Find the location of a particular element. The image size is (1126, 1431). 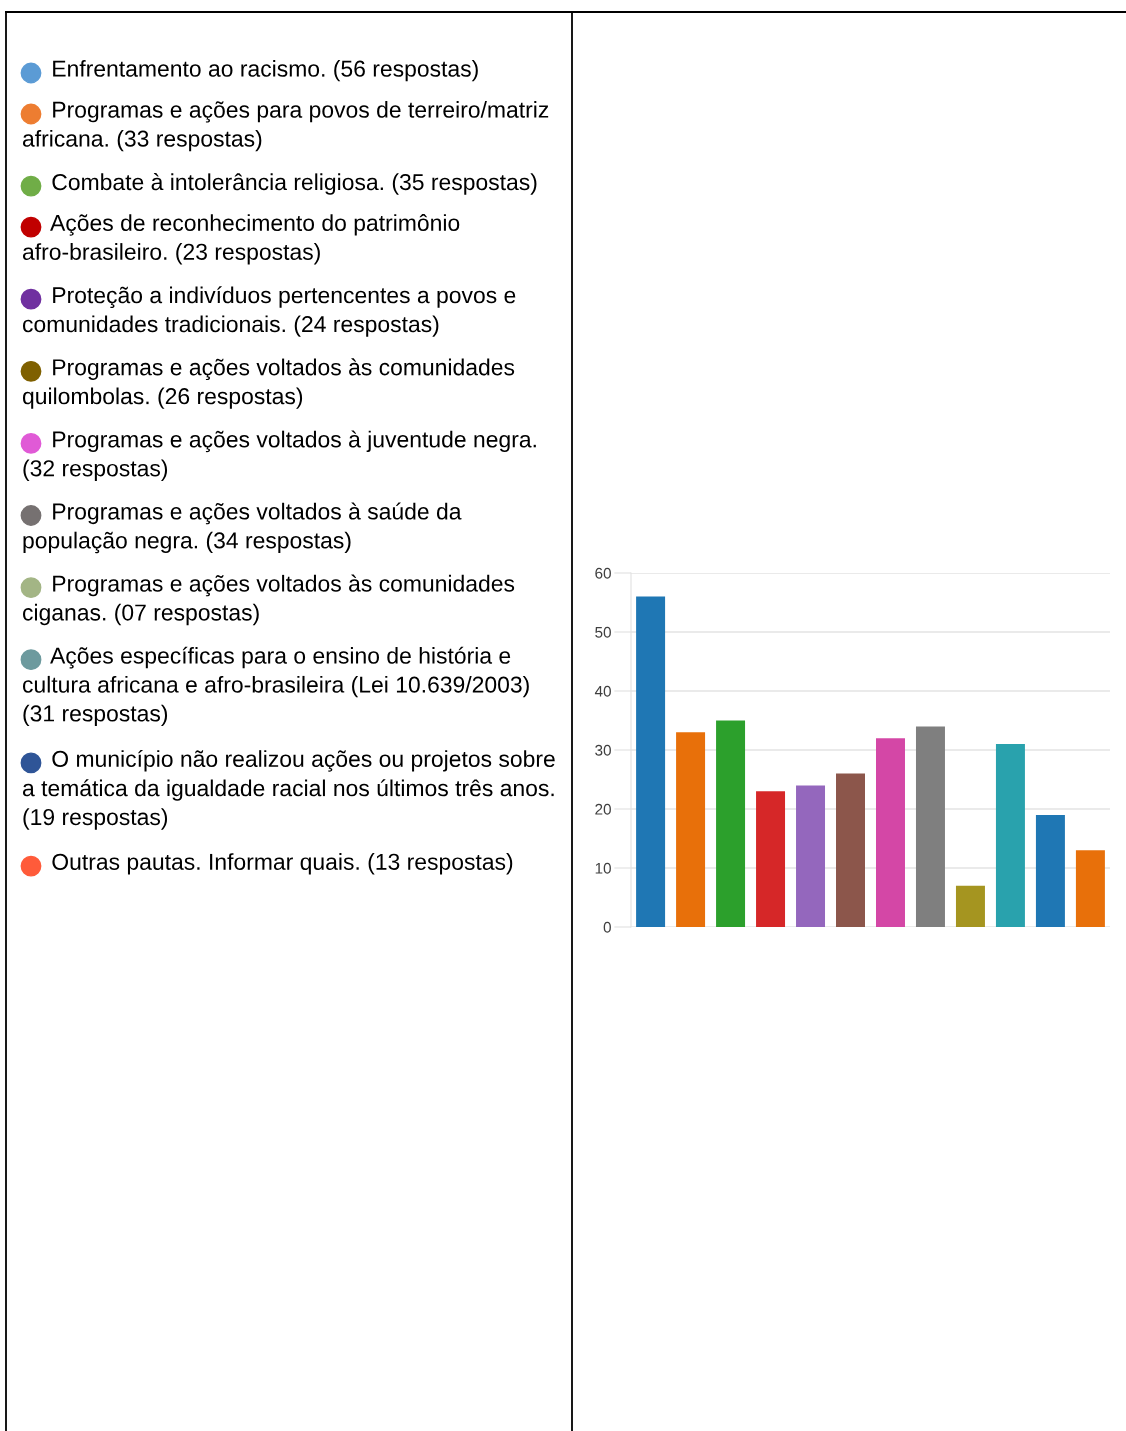

y-tick-label: 30 is located at coordinates (603, 750).